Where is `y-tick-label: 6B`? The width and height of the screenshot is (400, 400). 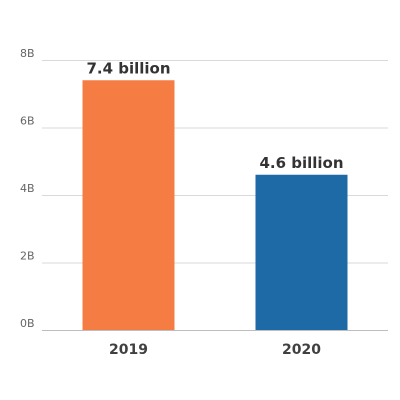 y-tick-label: 6B is located at coordinates (27, 121).